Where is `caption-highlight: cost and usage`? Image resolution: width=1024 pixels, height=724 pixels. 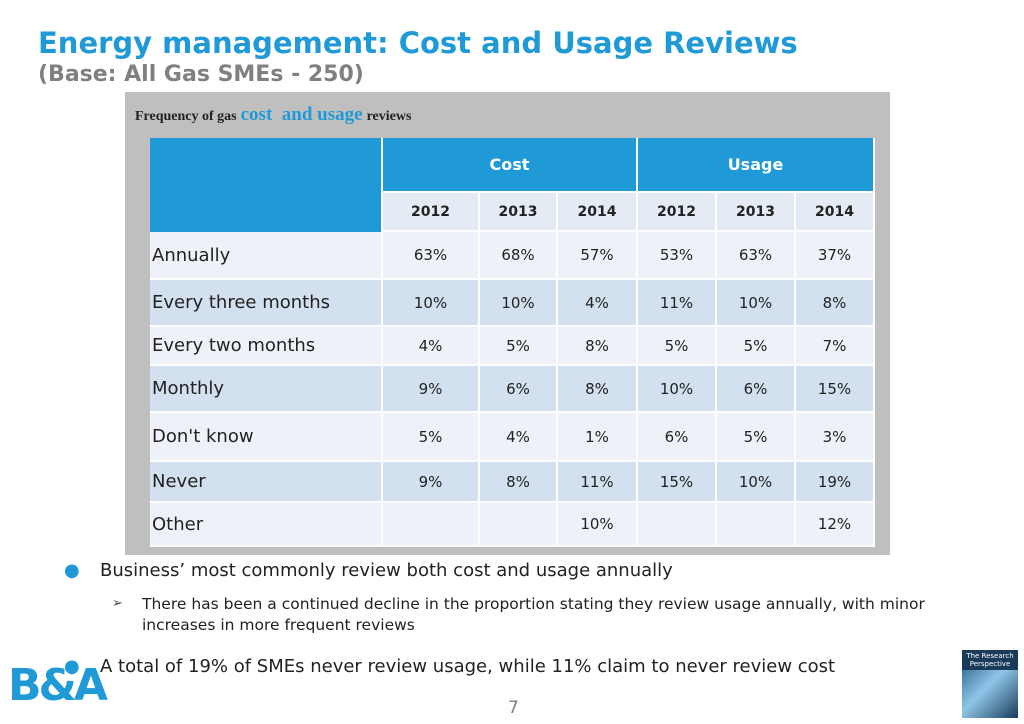 caption-highlight: cost and usage is located at coordinates (301, 114).